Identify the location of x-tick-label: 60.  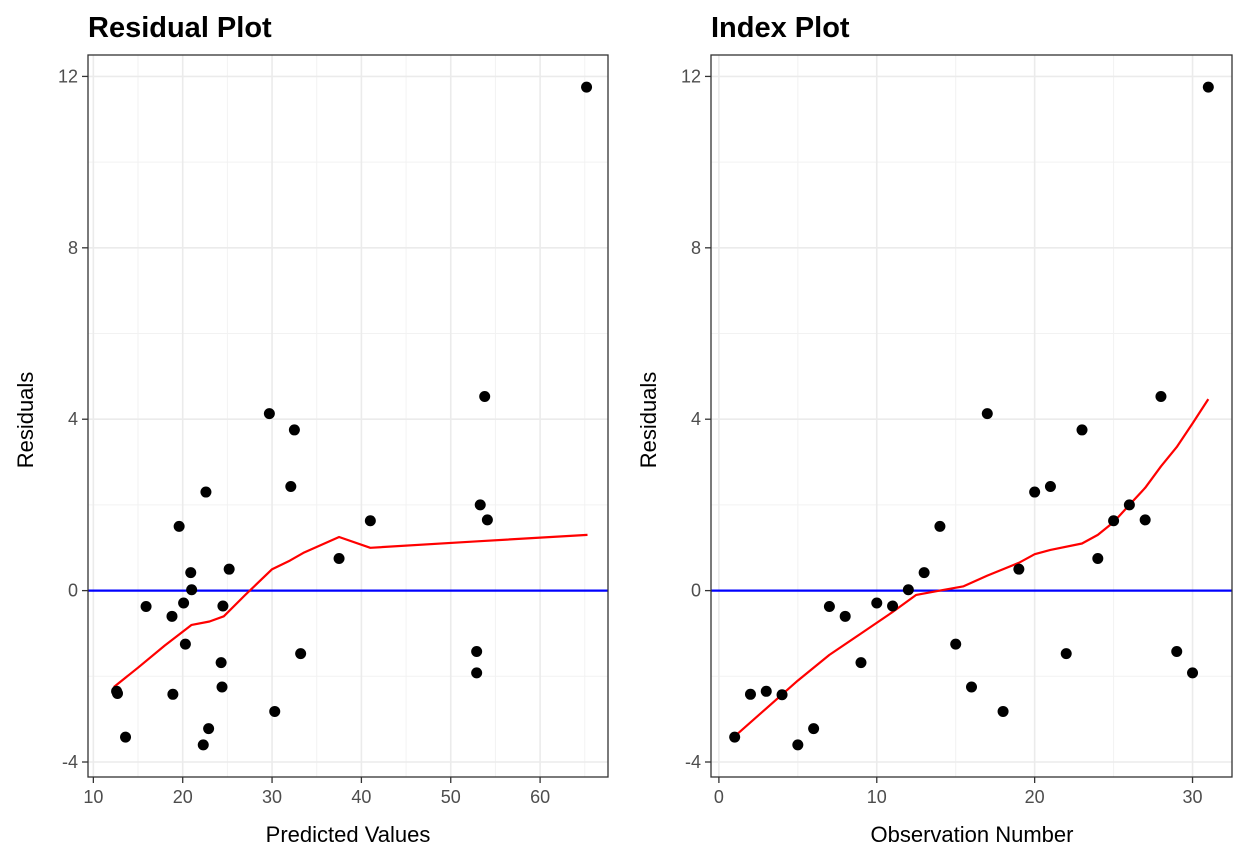
(540, 797).